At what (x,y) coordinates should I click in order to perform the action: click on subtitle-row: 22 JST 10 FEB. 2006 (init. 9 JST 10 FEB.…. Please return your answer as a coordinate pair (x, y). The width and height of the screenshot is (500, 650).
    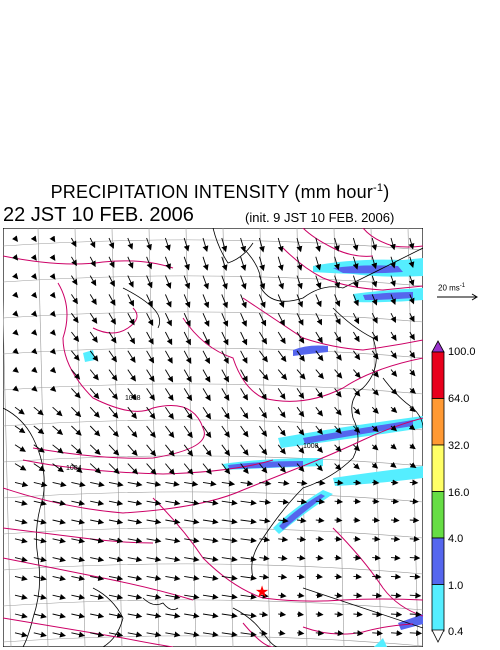
    Looking at the image, I should click on (218, 216).